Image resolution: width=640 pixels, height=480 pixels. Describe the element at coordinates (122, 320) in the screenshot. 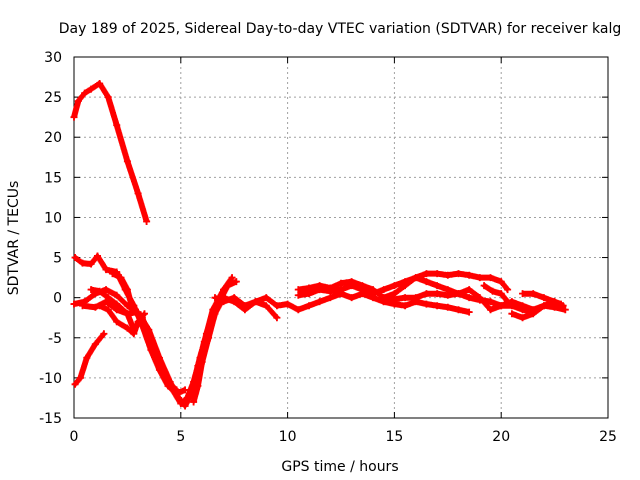

I see `series-arc-g` at that location.